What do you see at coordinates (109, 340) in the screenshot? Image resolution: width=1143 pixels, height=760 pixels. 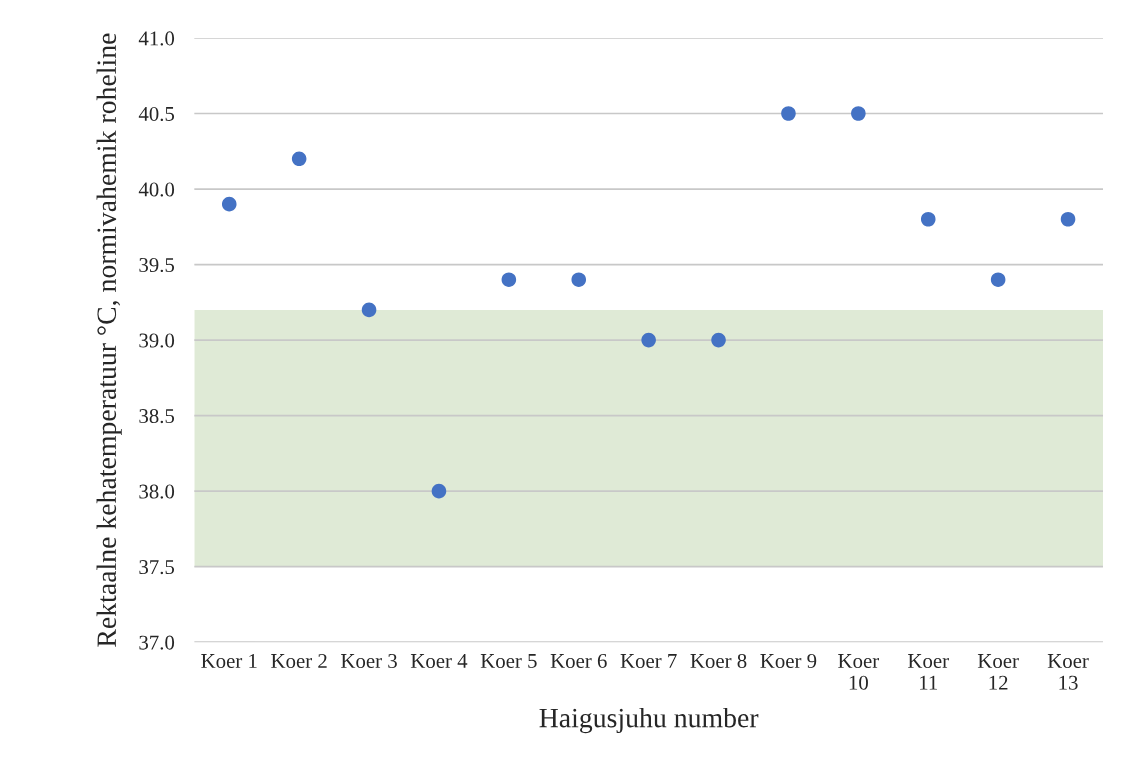 I see `y-axis-title: Rektaalne kehatemperatuur °C, normivahemik roheline` at bounding box center [109, 340].